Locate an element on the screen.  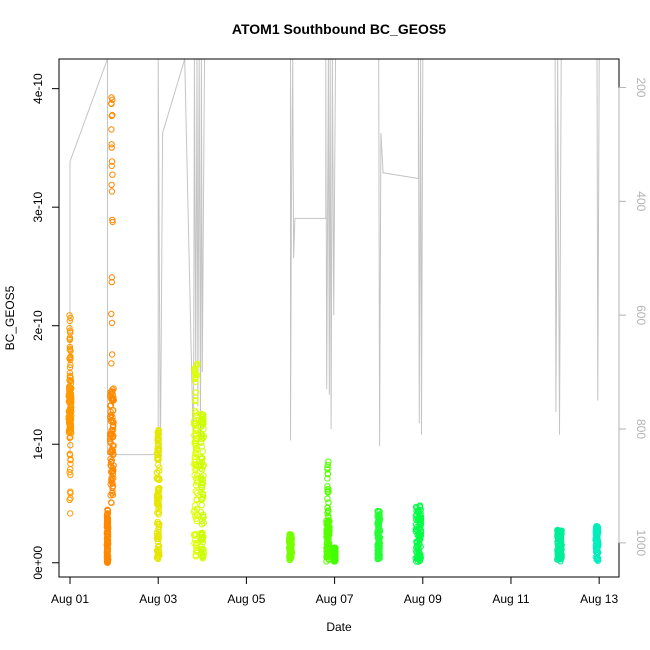
x-tick-label: Aug 11 is located at coordinates (510, 599).